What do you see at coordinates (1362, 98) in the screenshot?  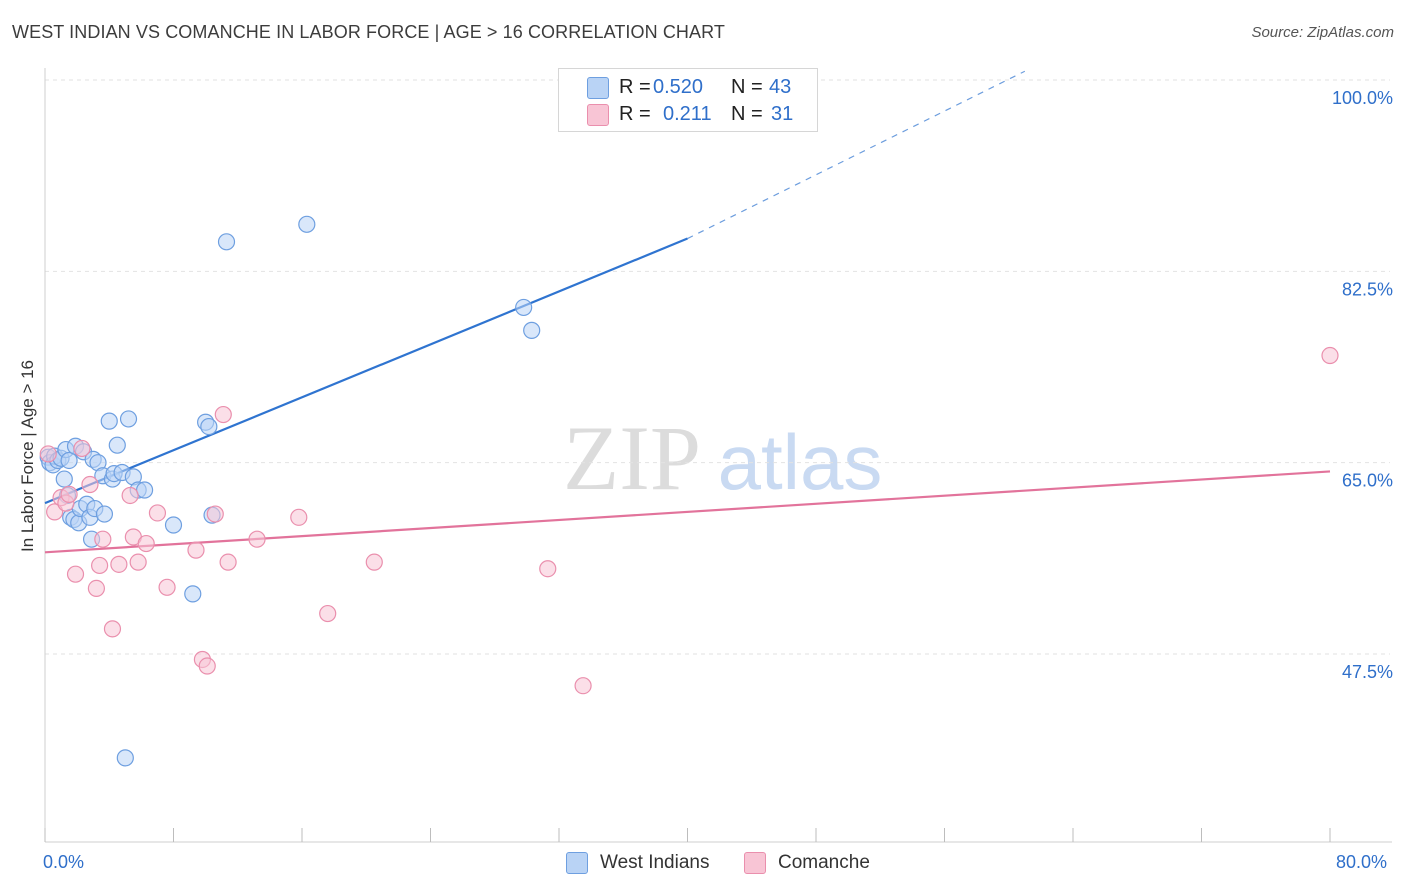 I see `y-tick-label-3: 100.0%` at bounding box center [1362, 98].